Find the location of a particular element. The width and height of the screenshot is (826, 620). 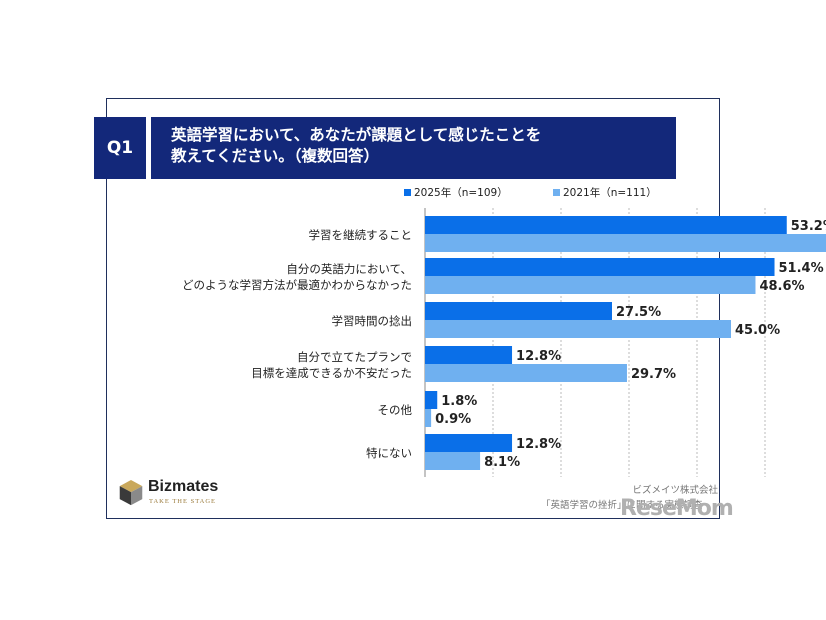

bizmates-cube-icon is located at coordinates (131, 493).